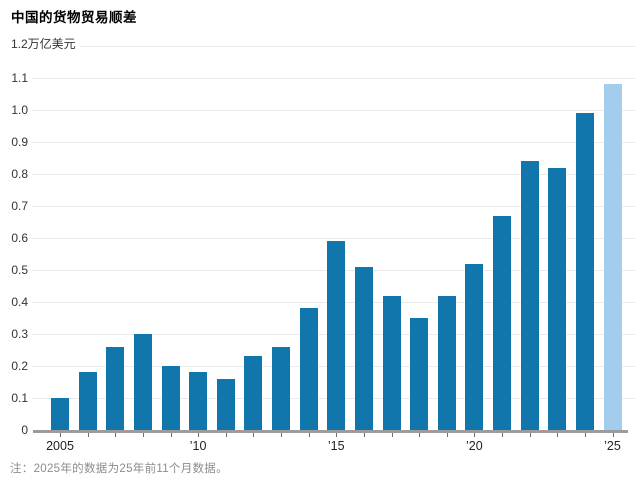  What do you see at coordinates (19, 398) in the screenshot?
I see `y-axis-label: 0.1` at bounding box center [19, 398].